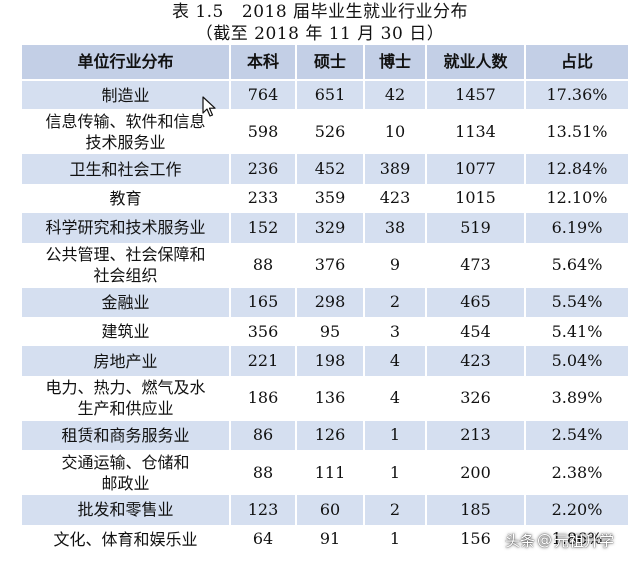  What do you see at coordinates (330, 95) in the screenshot?
I see `cell-master: 651` at bounding box center [330, 95].